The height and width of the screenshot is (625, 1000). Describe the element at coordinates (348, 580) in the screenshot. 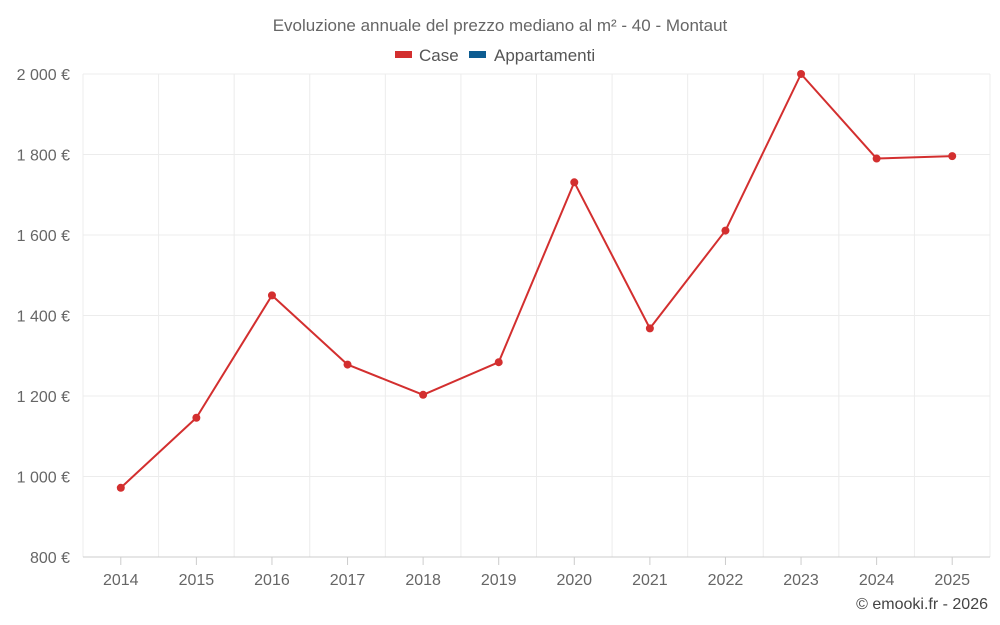

I see `x-tick-label: 2017` at that location.